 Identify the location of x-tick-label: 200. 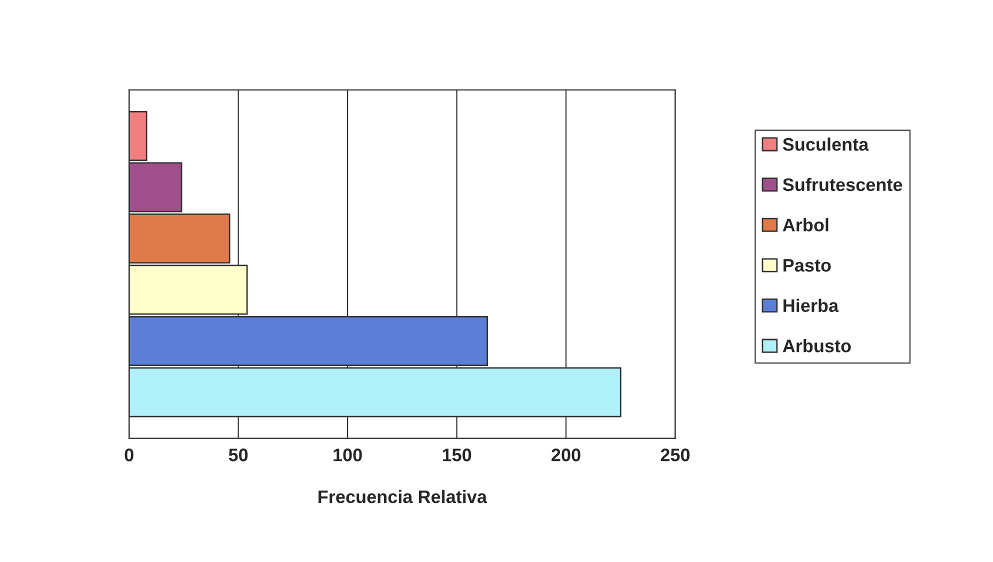
(566, 455).